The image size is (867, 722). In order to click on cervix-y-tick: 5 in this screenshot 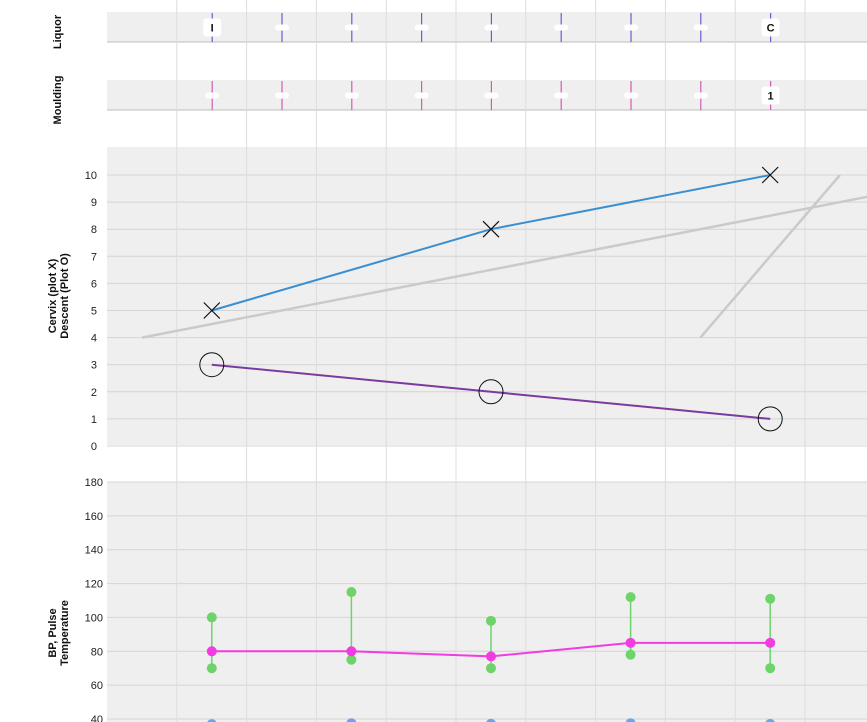, I will do `click(94, 312)`.